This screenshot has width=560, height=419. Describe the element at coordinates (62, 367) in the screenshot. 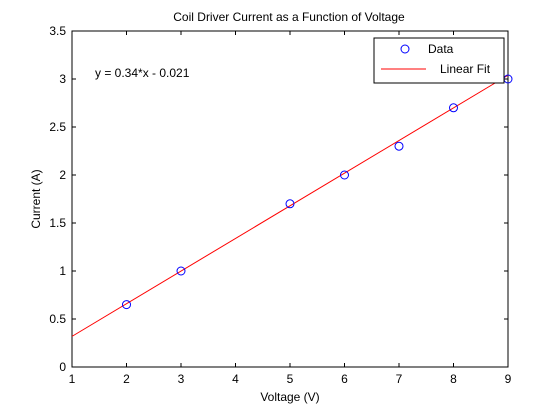

I see `y-tick-label: 0` at that location.